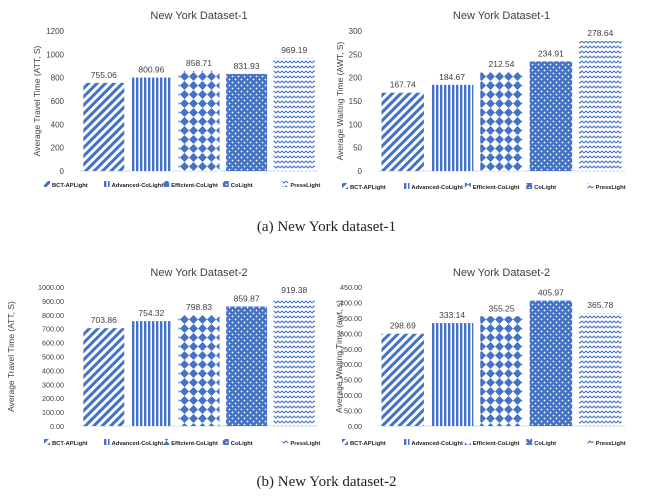 The width and height of the screenshot is (653, 498). Describe the element at coordinates (53, 301) in the screenshot. I see `y-tick-label: 900.00` at that location.